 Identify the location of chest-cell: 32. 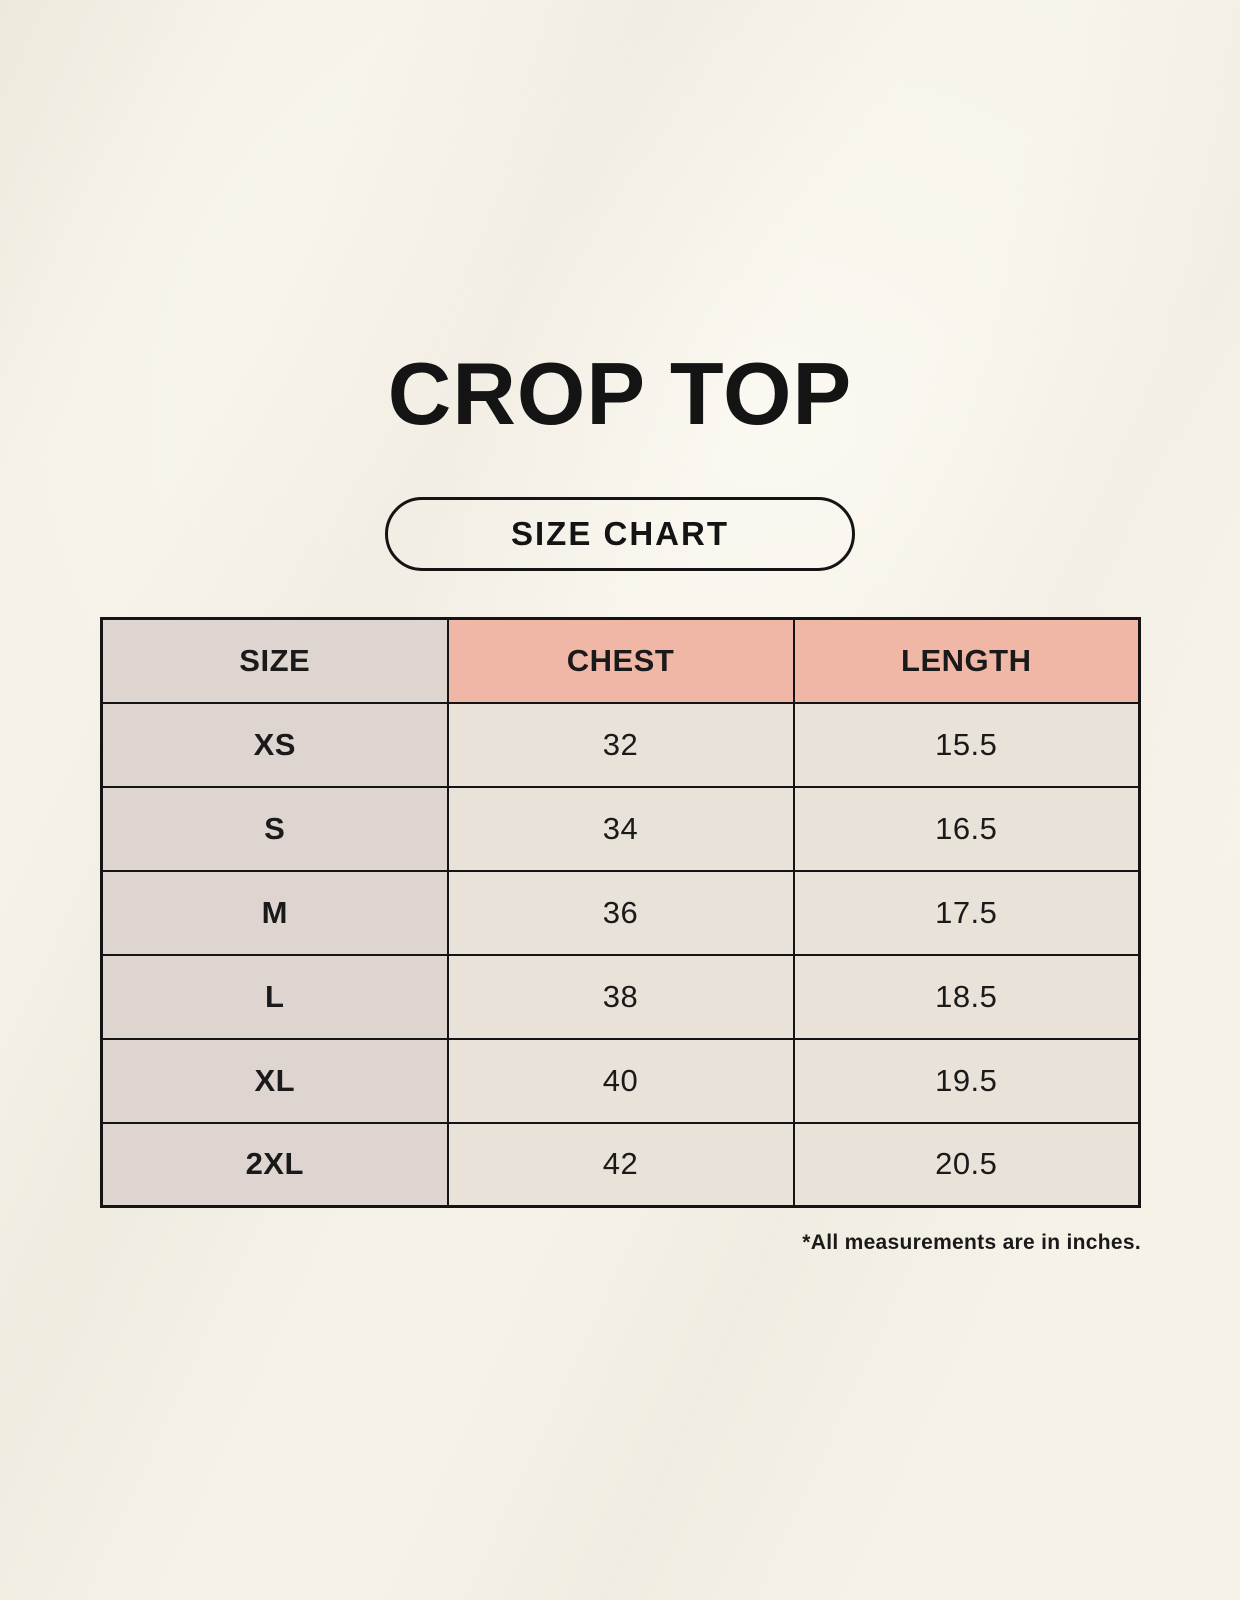
(620, 744).